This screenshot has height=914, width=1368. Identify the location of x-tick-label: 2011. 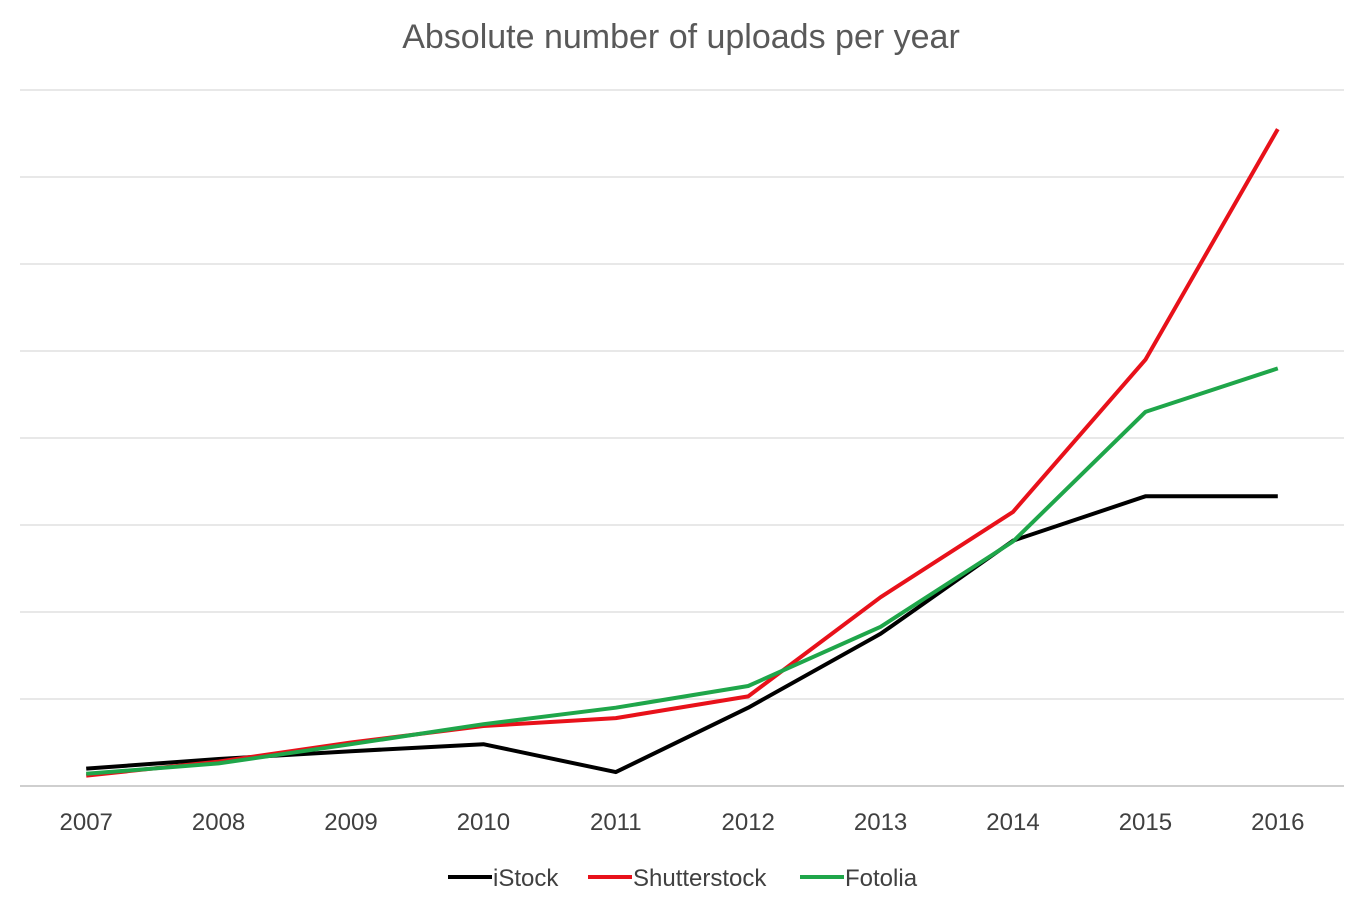
(616, 822).